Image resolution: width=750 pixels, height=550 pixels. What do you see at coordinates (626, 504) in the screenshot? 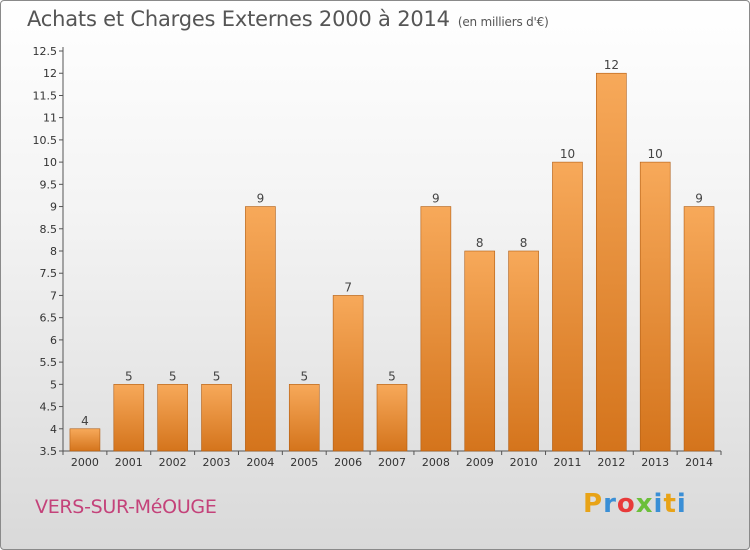
I see `logo-letter: o` at bounding box center [626, 504].